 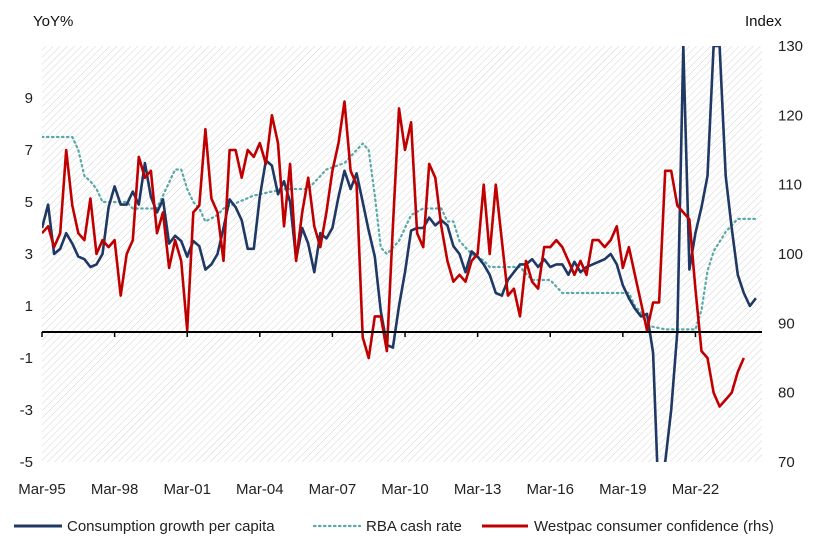 What do you see at coordinates (53, 21) in the screenshot?
I see `left-axis-unit-label: YoY%` at bounding box center [53, 21].